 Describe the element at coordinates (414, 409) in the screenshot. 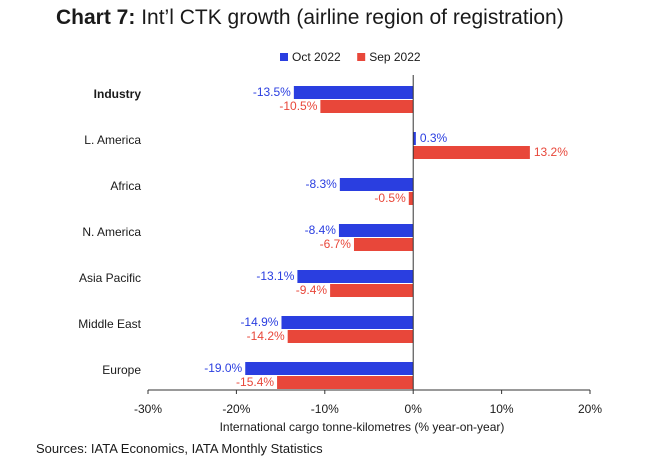

I see `x-tick-label: 0%` at that location.